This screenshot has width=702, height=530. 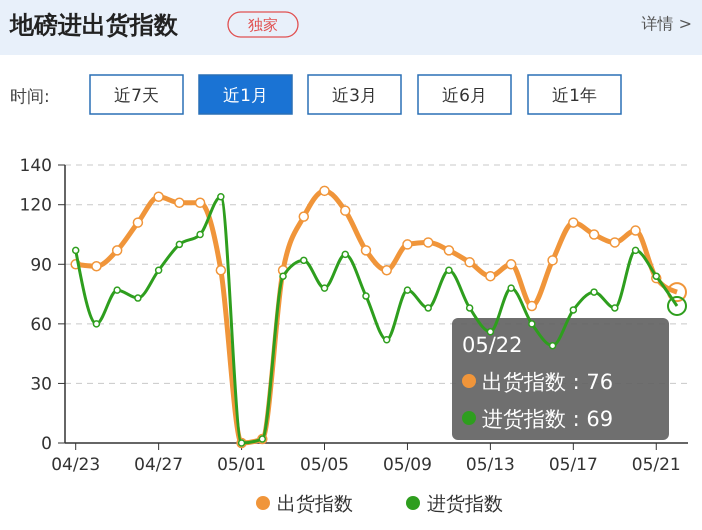 I want to click on x-tick-label: 05/17, so click(x=573, y=465).